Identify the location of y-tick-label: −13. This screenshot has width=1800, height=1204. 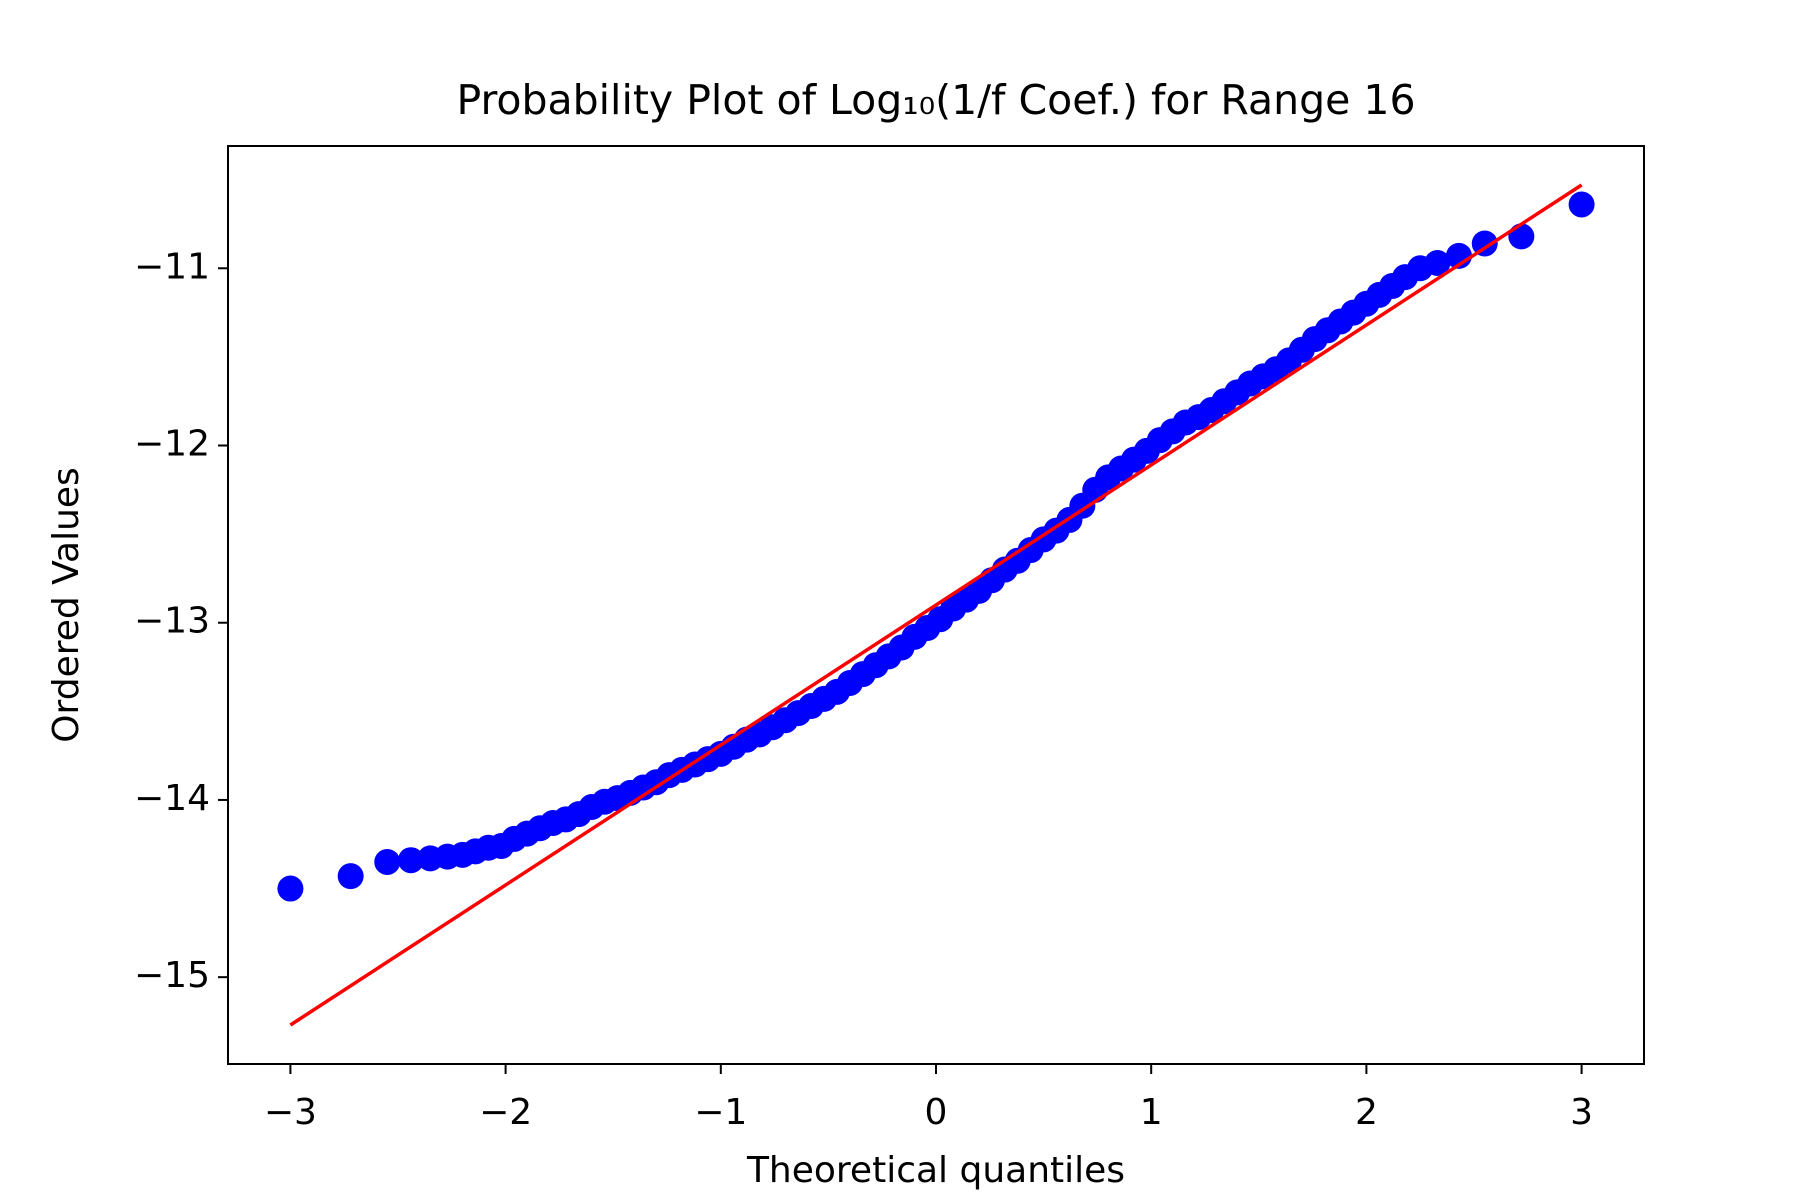
(172, 621).